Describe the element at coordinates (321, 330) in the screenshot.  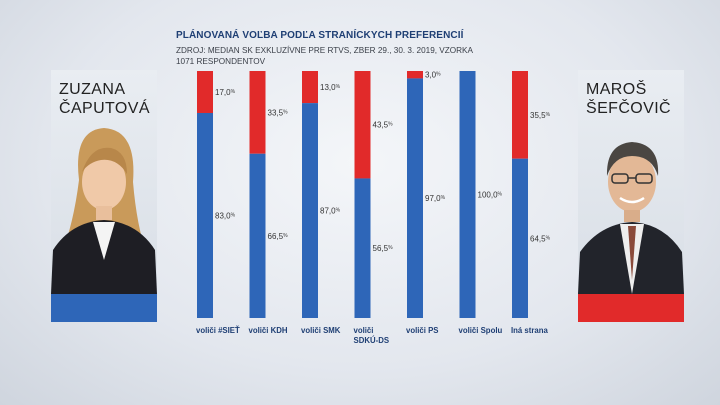
I see `category-label-2-0: voliči SMK` at that location.